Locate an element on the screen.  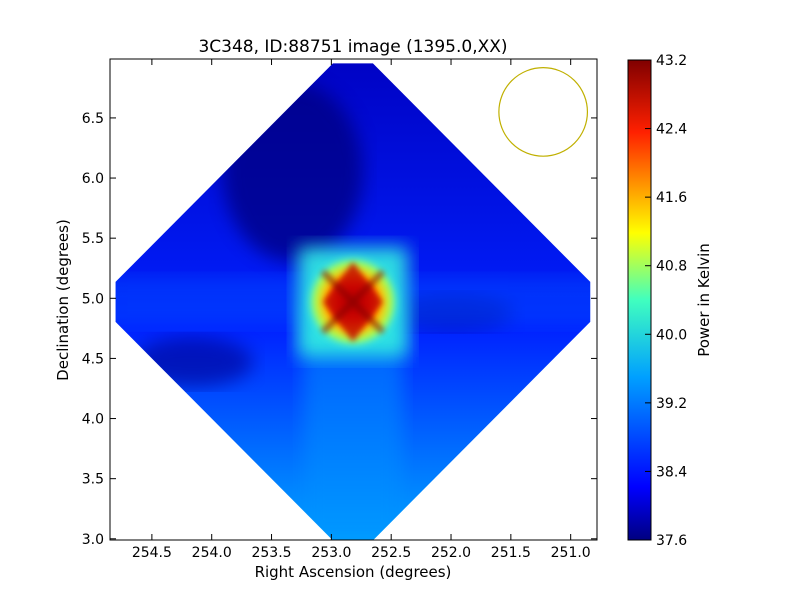
colorbar-tick-label: 40.8 is located at coordinates (671, 267).